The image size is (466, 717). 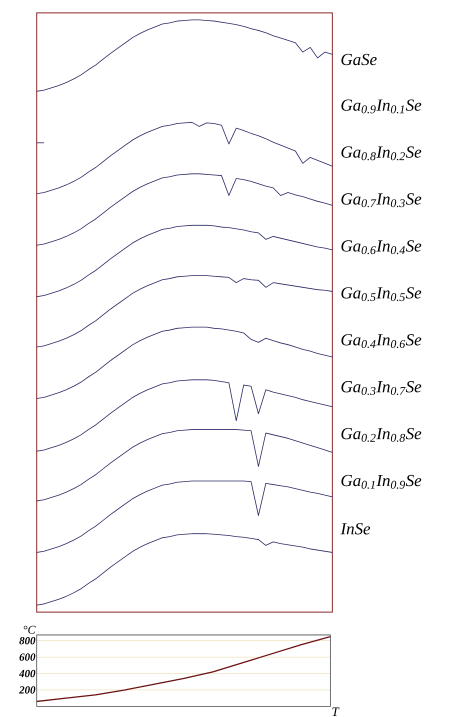 I want to click on text: Ga$_{0.9}$In$_{0.1}$Se, so click(x=381, y=106).